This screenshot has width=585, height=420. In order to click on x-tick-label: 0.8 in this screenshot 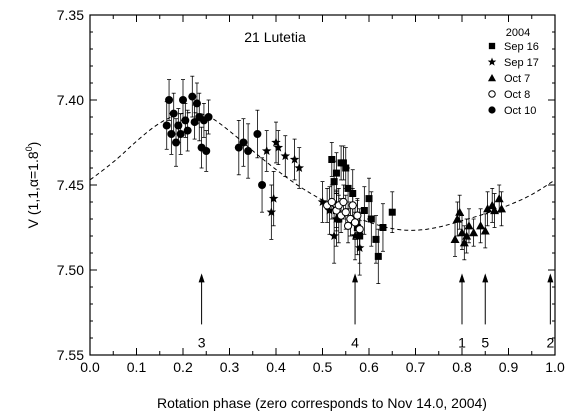, I will do `click(462, 367)`.